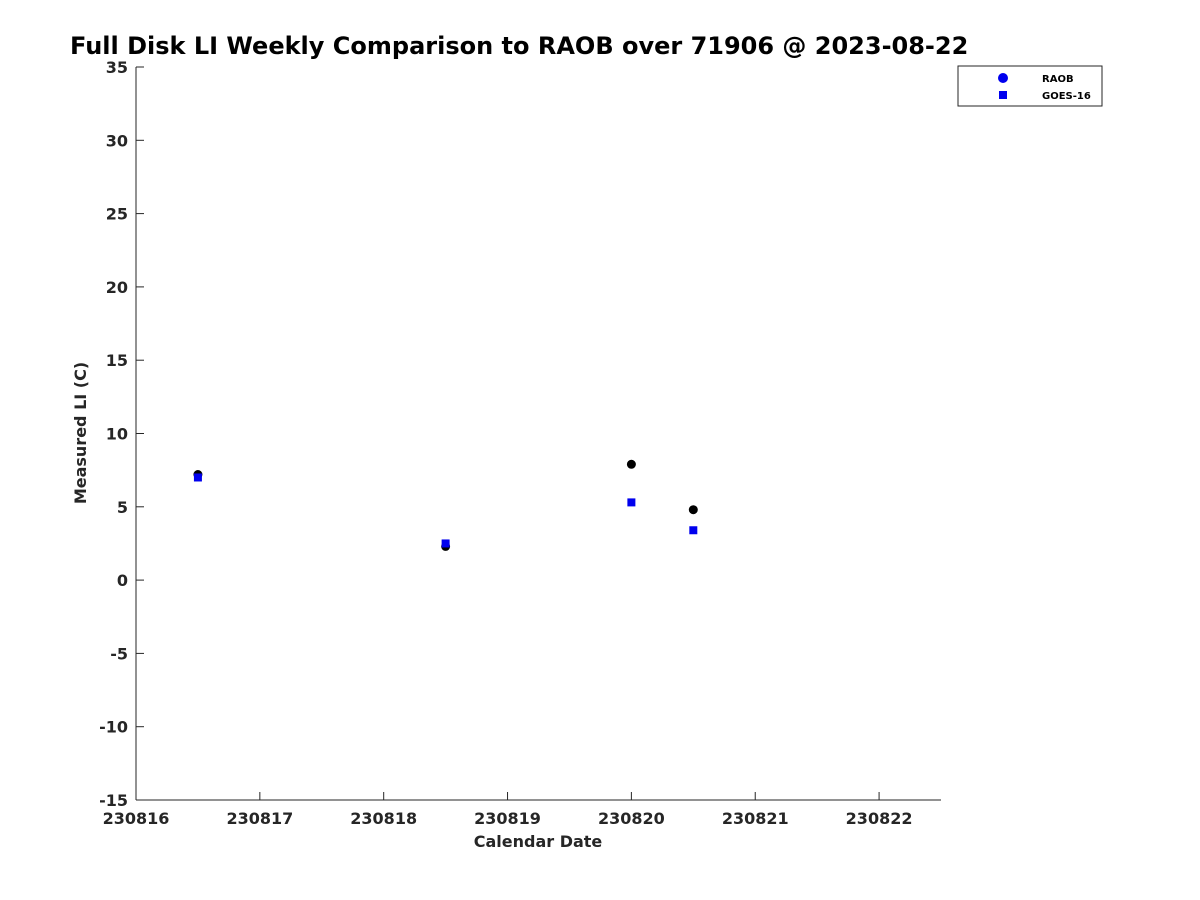 The image size is (1200, 900). What do you see at coordinates (1003, 78) in the screenshot?
I see `legend-marker-raob` at bounding box center [1003, 78].